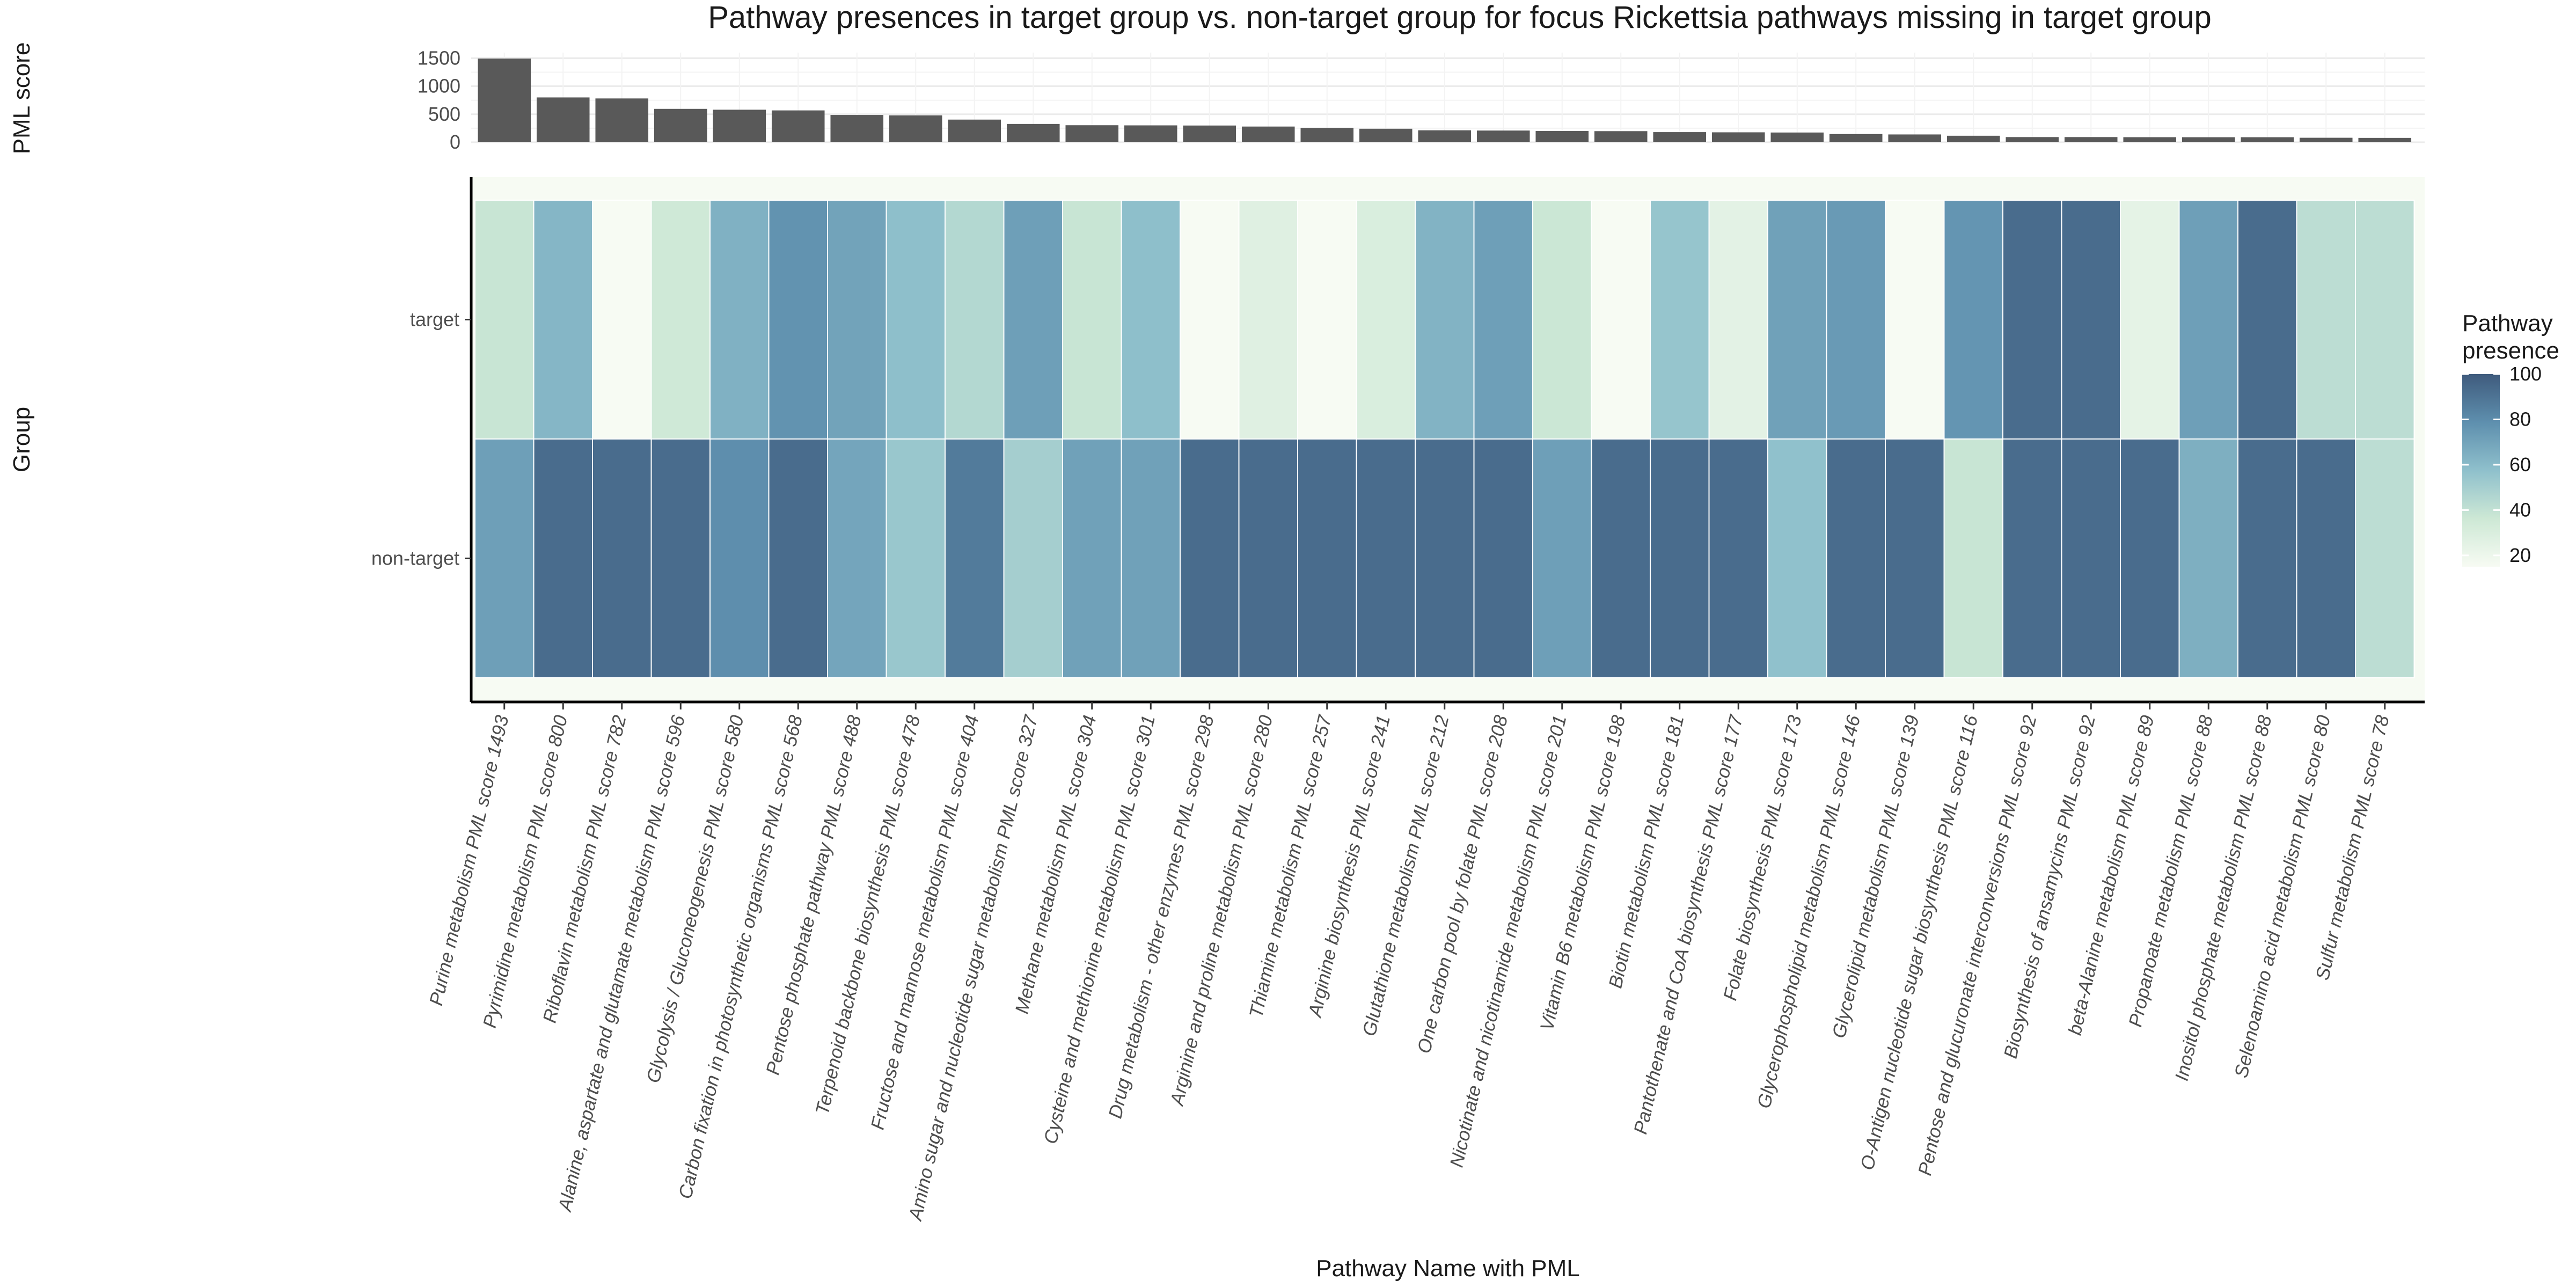  What do you see at coordinates (1448, 1268) in the screenshot?
I see `heatmap-x-axis-label: Pathway Name with PML` at bounding box center [1448, 1268].